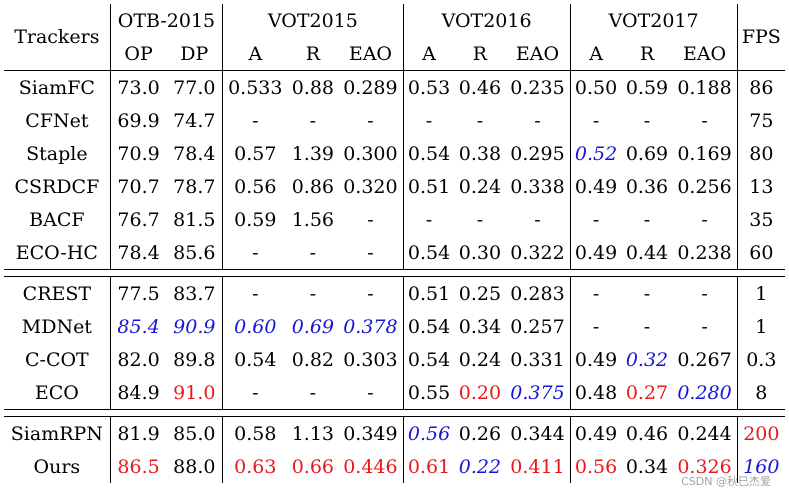 This screenshot has height=495, width=789. What do you see at coordinates (596, 87) in the screenshot?
I see `table-cell: 0.50` at bounding box center [596, 87].